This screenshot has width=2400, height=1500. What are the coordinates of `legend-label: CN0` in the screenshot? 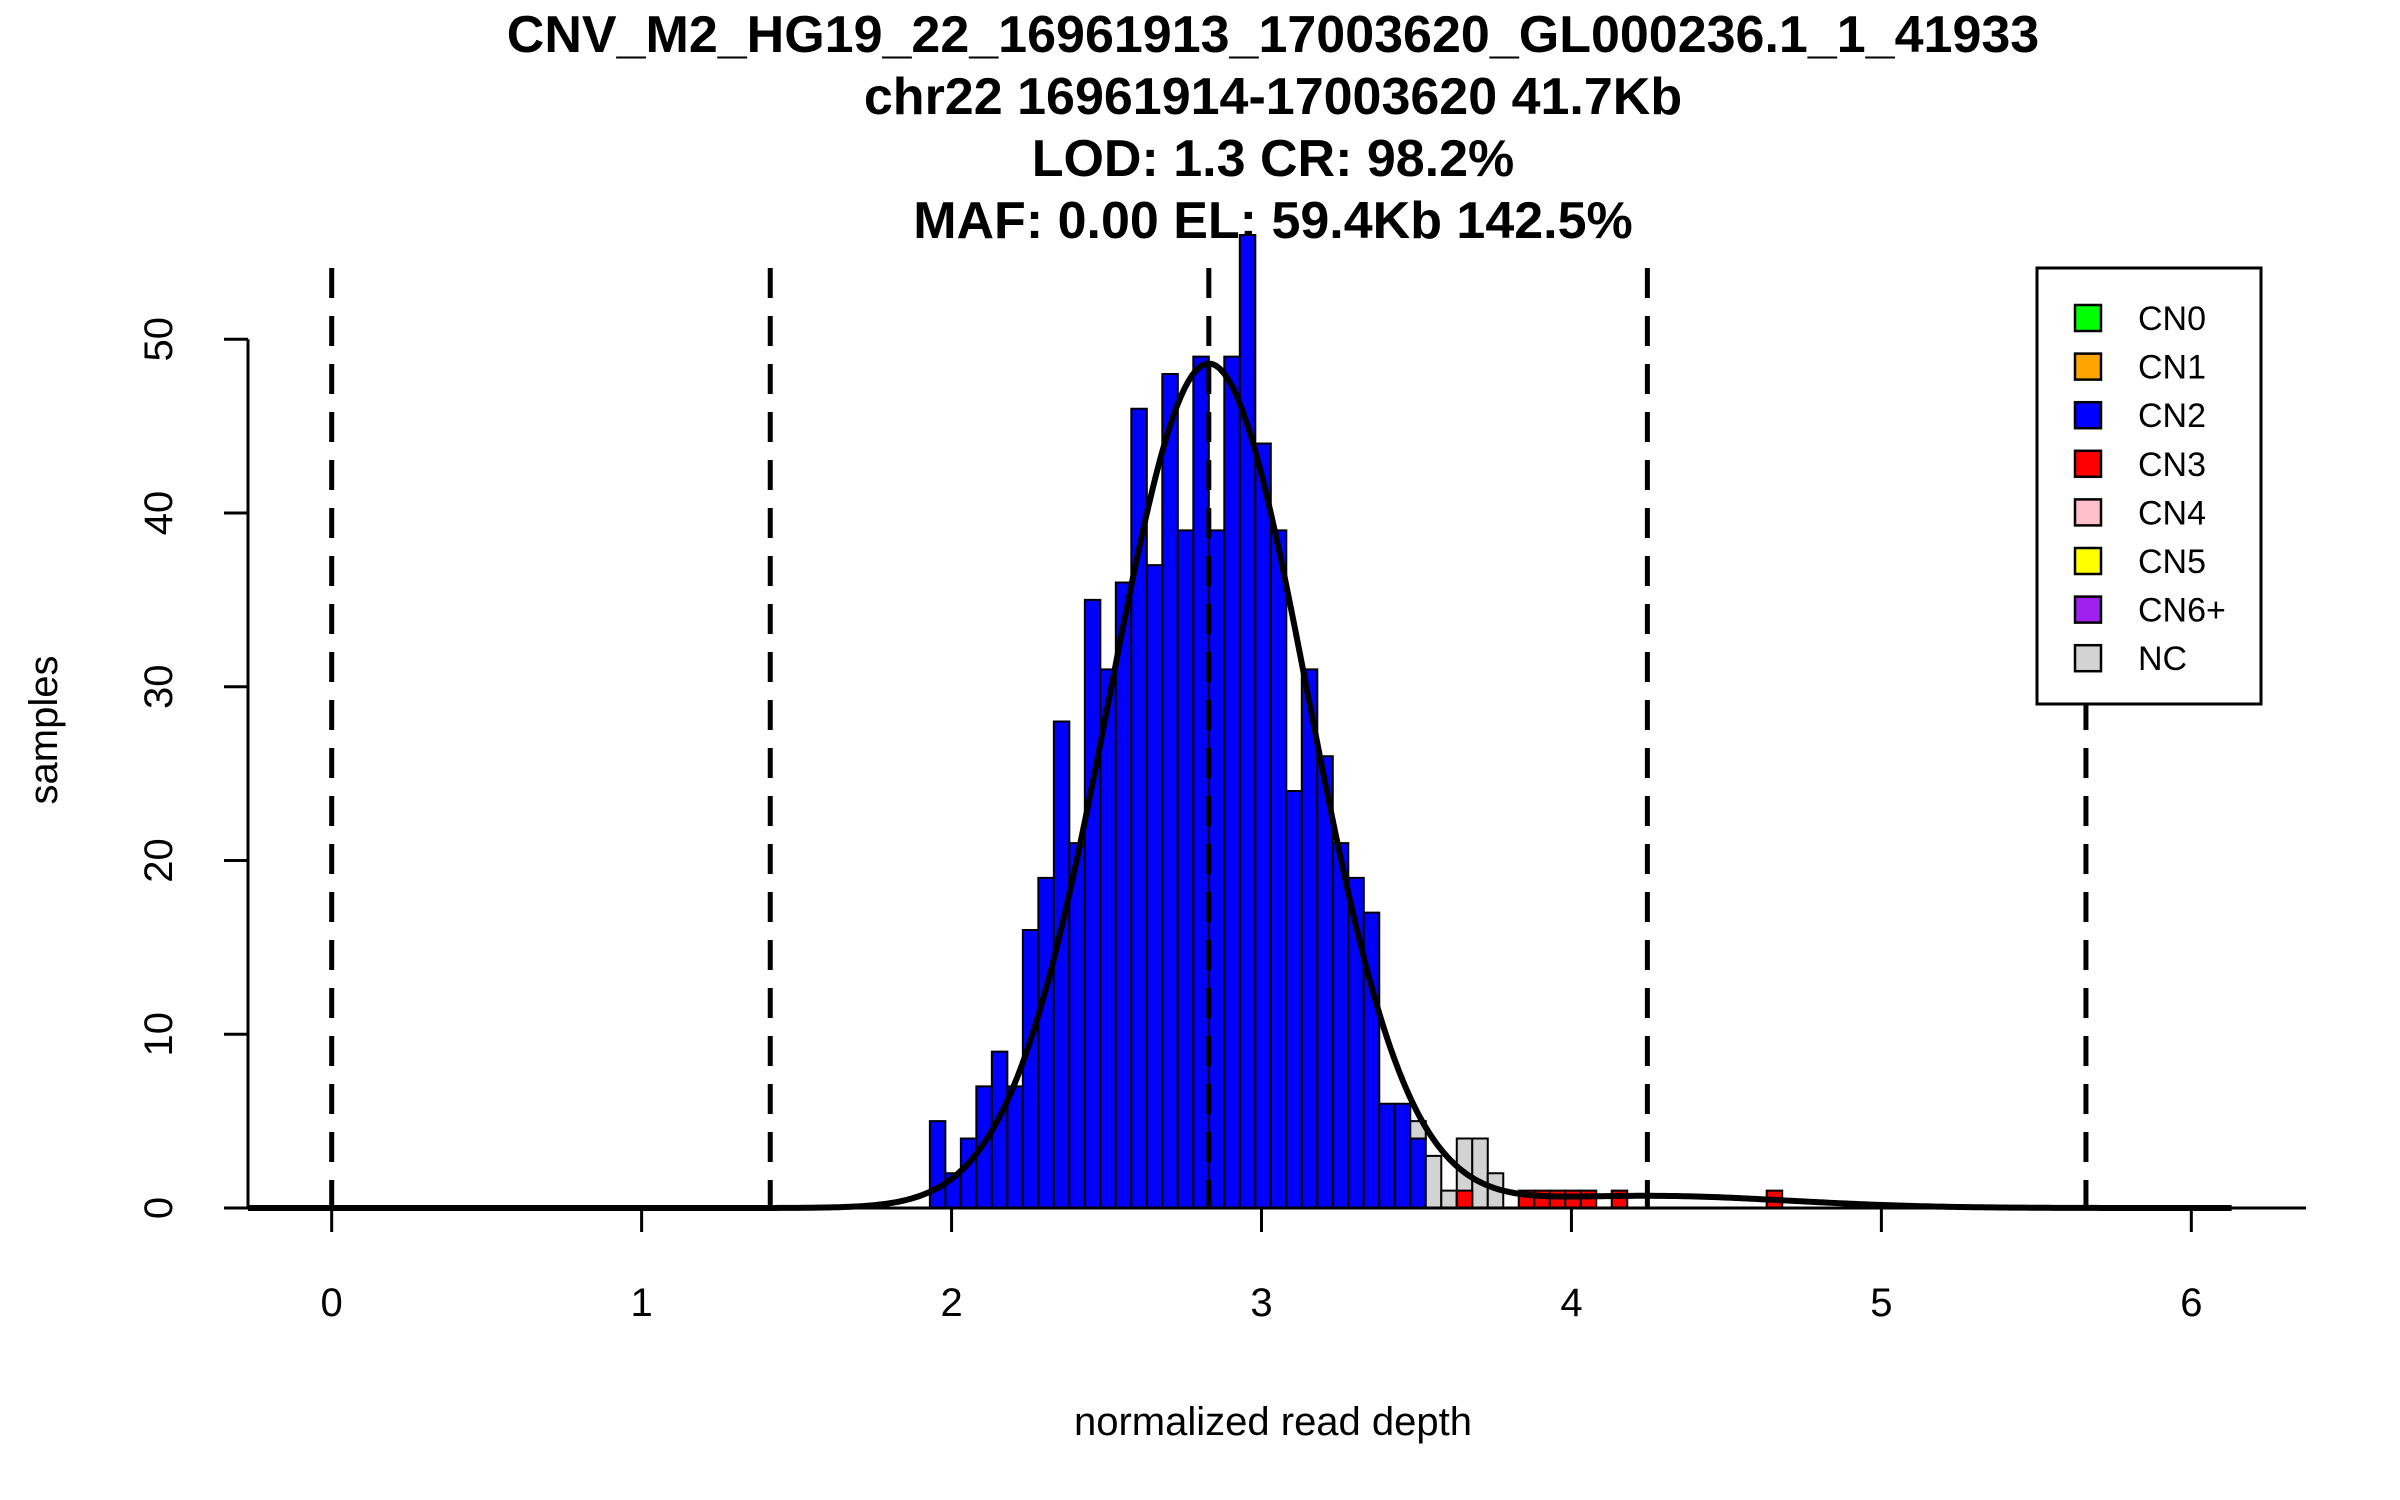 It's located at (2172, 319).